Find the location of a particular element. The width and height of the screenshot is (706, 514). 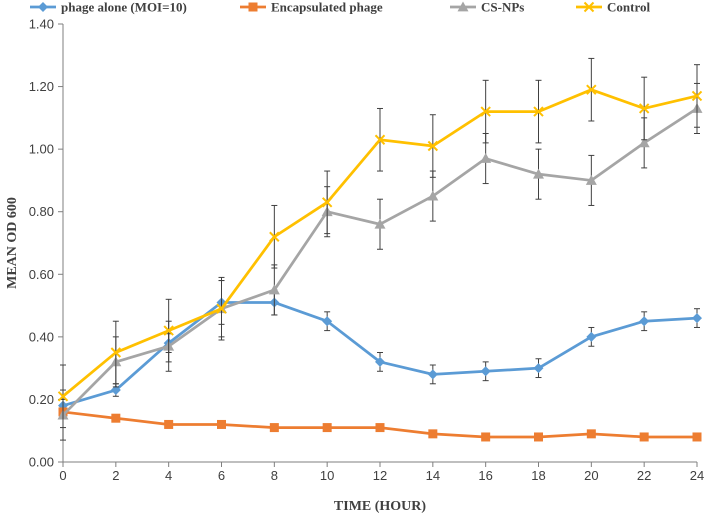

legend-label: Encapsulated phage is located at coordinates (327, 7).